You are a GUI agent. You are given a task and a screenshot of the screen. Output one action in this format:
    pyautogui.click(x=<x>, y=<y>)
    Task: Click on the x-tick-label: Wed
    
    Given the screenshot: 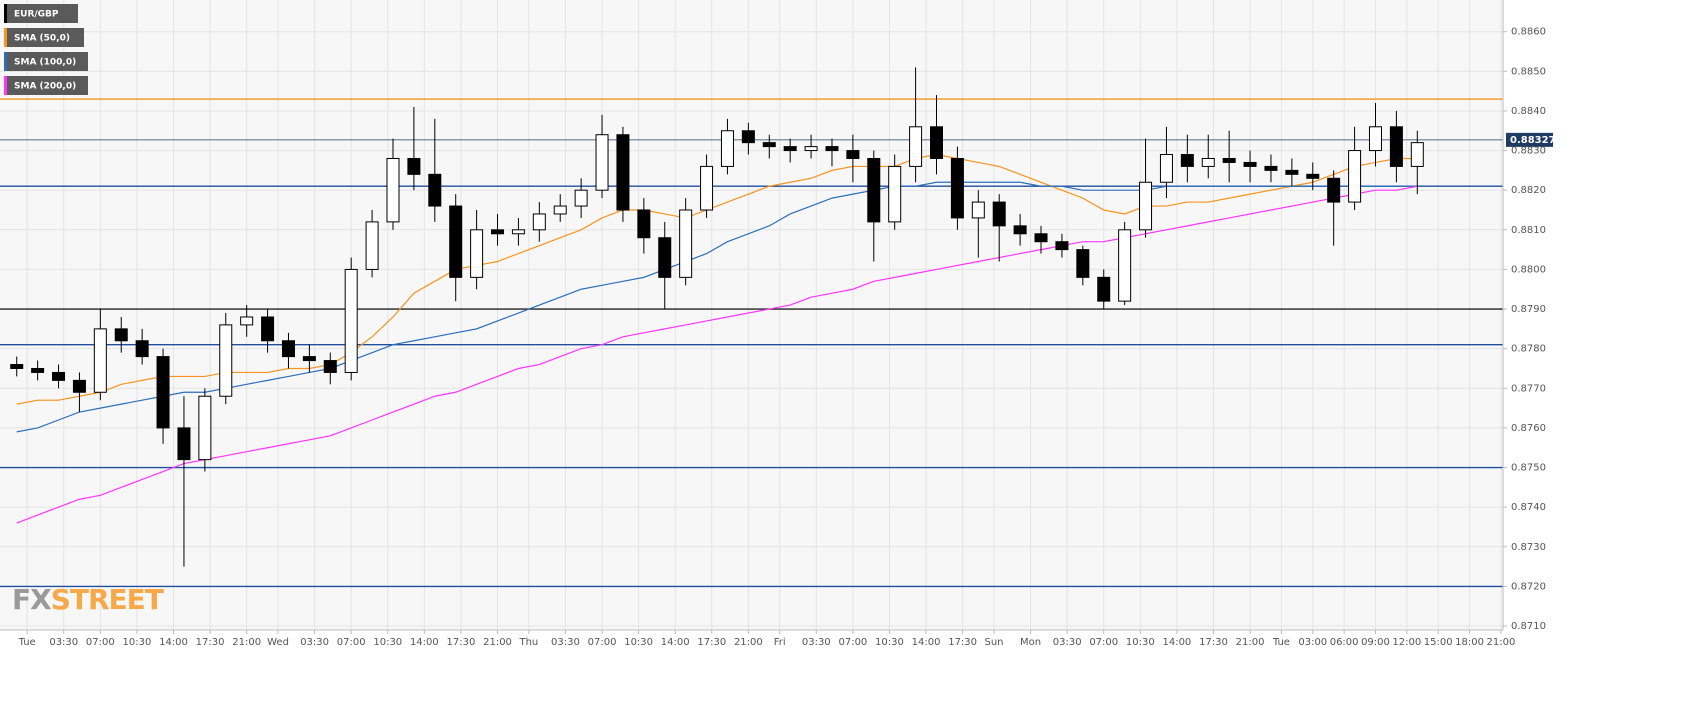 What is the action you would take?
    pyautogui.click(x=278, y=642)
    